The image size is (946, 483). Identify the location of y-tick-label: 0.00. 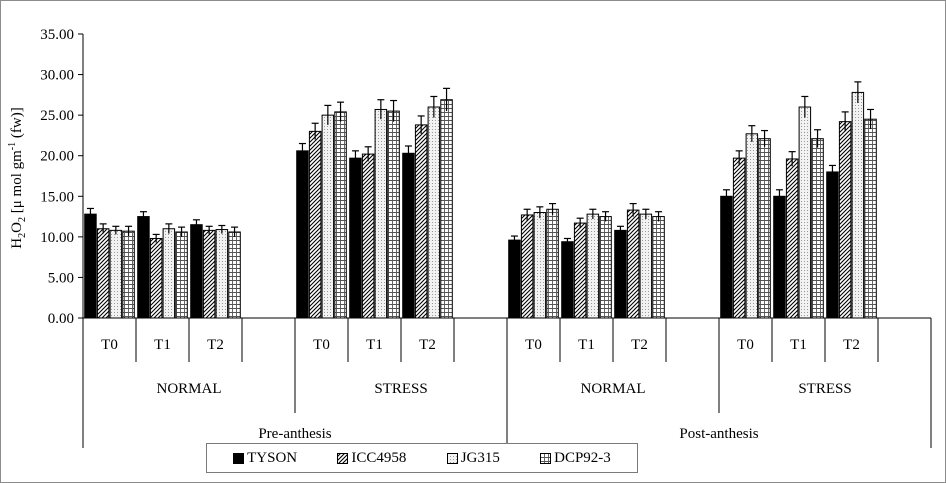
(61, 319).